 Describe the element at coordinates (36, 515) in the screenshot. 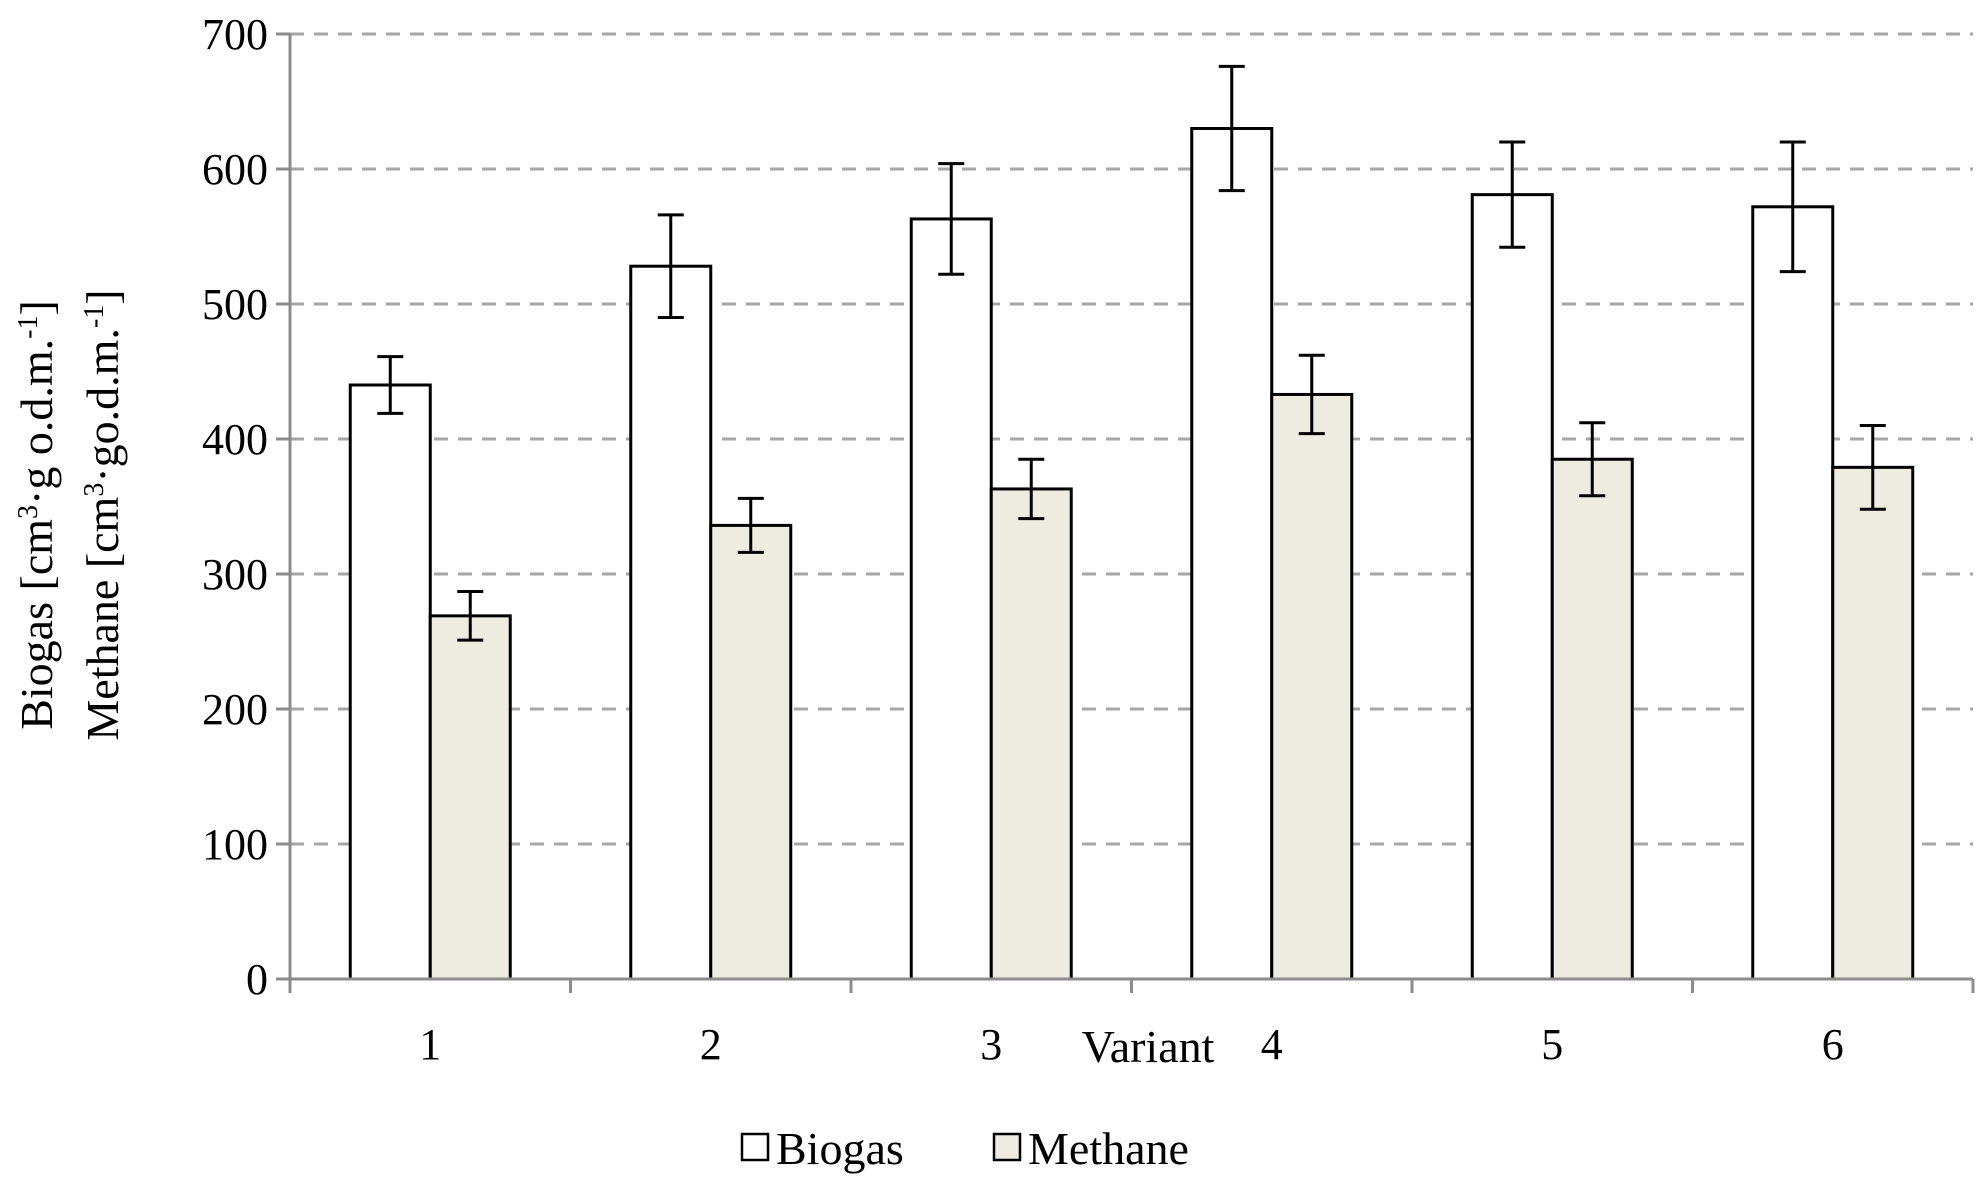

I see `y-axis-title-biogas: Biogas [cm3·g o.d.m.-1]` at that location.